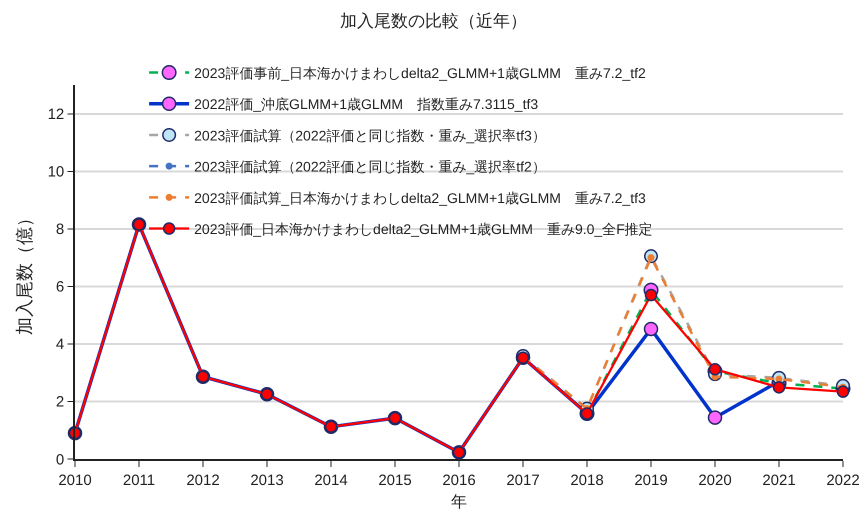 The image size is (867, 512). Describe the element at coordinates (56, 172) in the screenshot. I see `y-tick-label: 10` at that location.